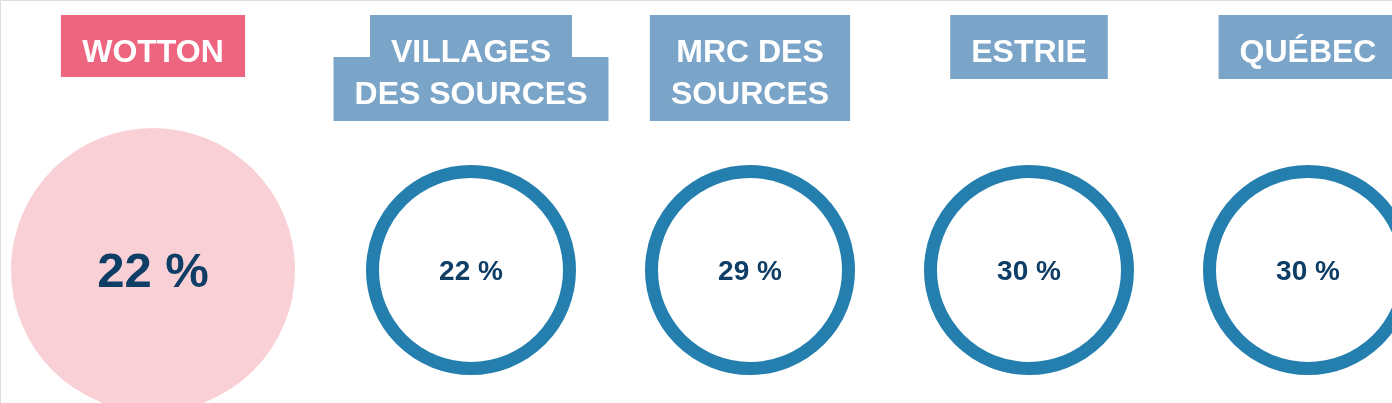 This screenshot has width=1392, height=403. I want to click on category-label: QUÉBEC, so click(1308, 51).